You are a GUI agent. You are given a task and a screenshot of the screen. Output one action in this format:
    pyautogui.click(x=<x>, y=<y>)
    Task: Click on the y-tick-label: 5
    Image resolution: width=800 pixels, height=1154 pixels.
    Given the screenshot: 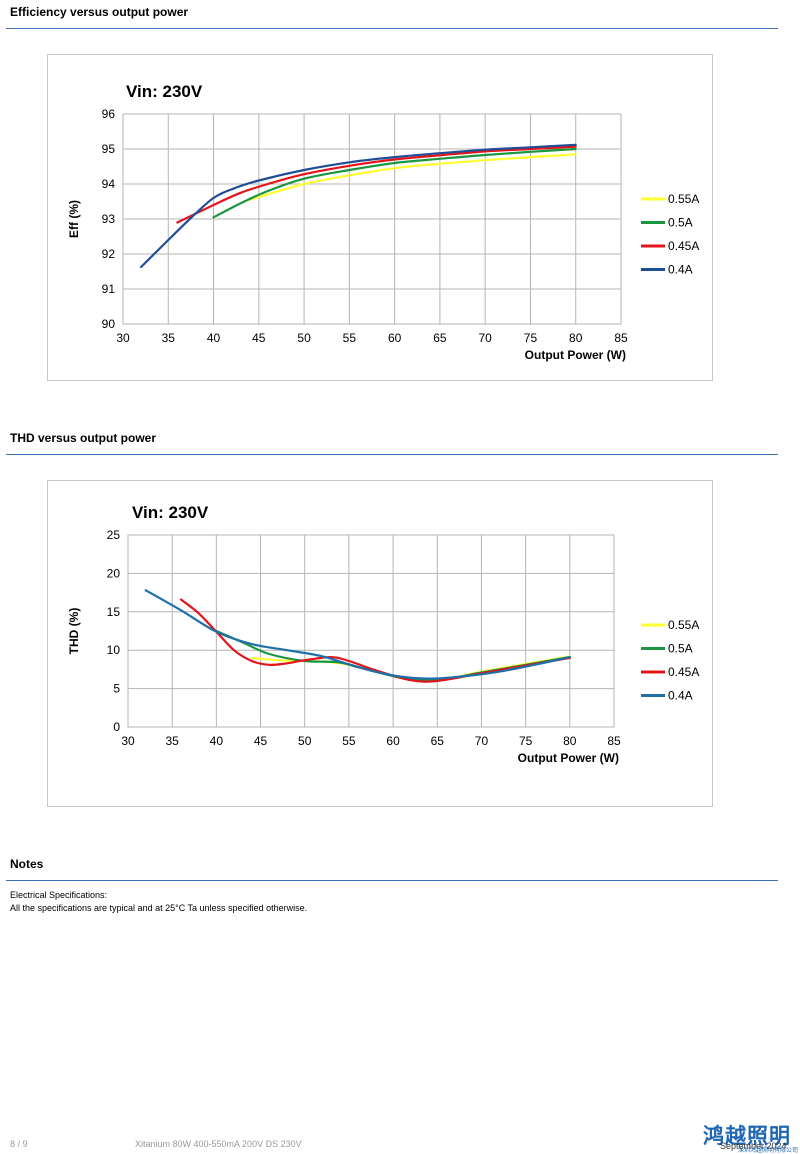 What is the action you would take?
    pyautogui.click(x=116, y=689)
    